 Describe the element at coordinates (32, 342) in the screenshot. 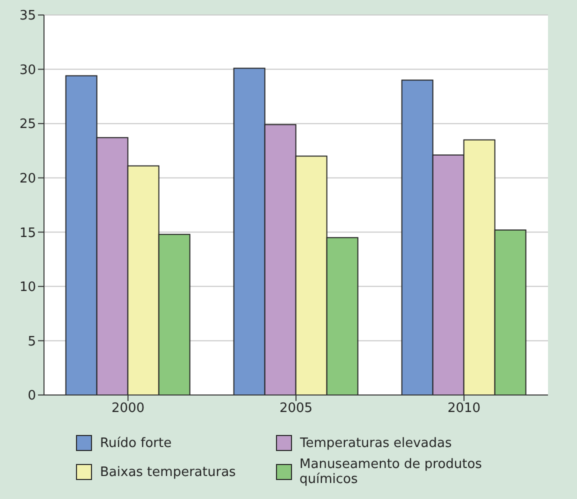

I see `y-tick-label: 5` at that location.